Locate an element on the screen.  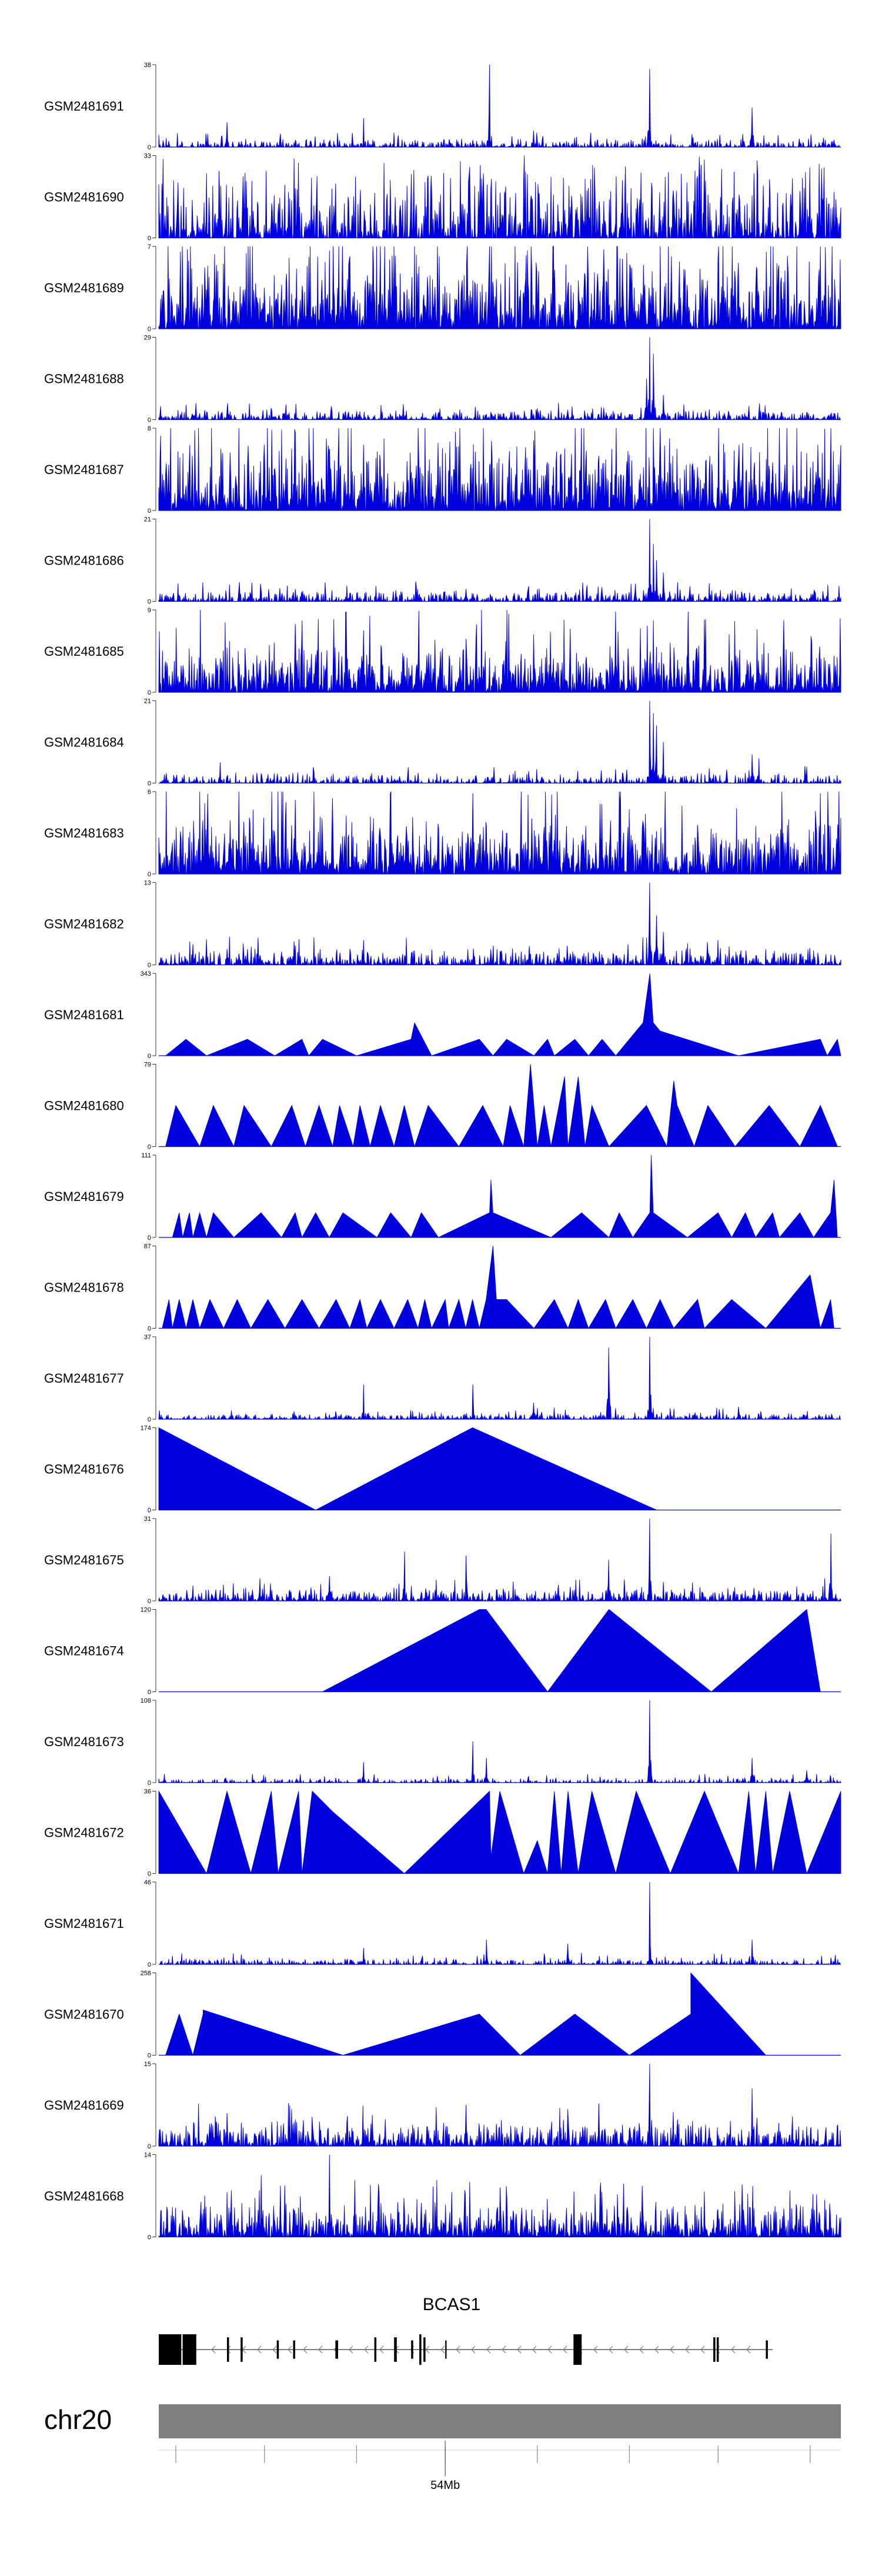
y-max-label: 7 is located at coordinates (149, 247).